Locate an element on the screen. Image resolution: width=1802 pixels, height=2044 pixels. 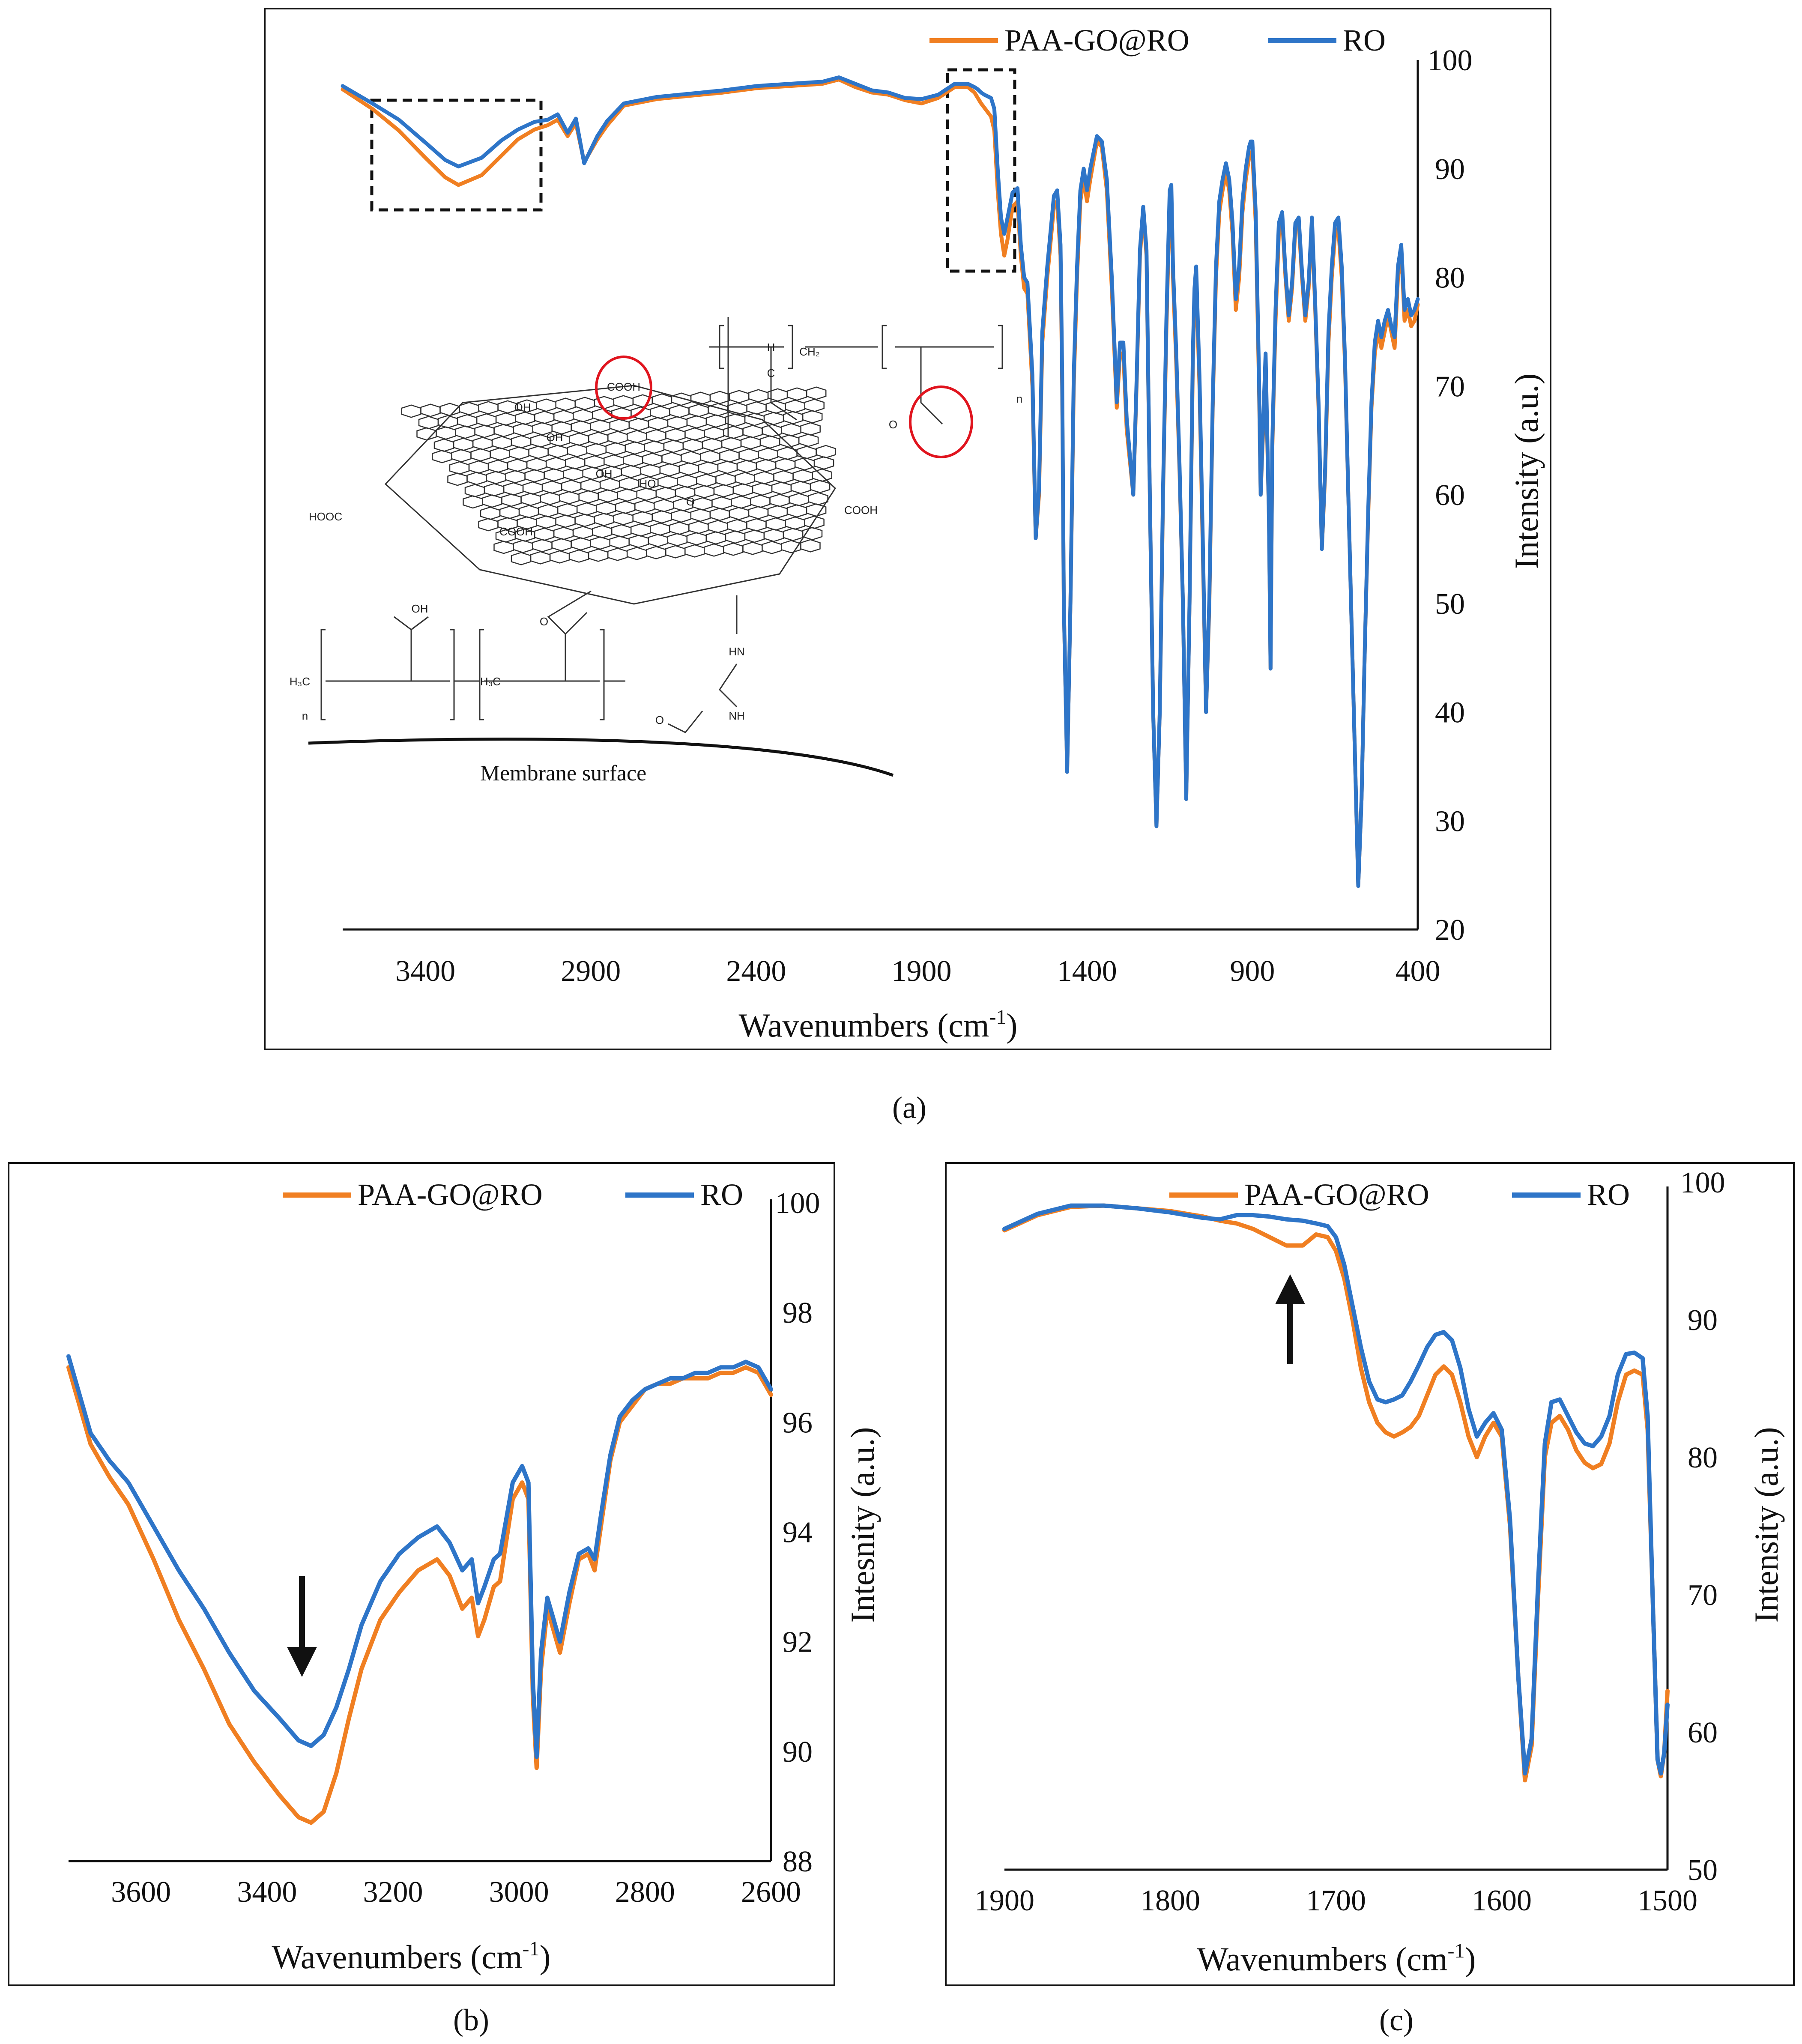
x-tick-label: 1600 is located at coordinates (1502, 1900).